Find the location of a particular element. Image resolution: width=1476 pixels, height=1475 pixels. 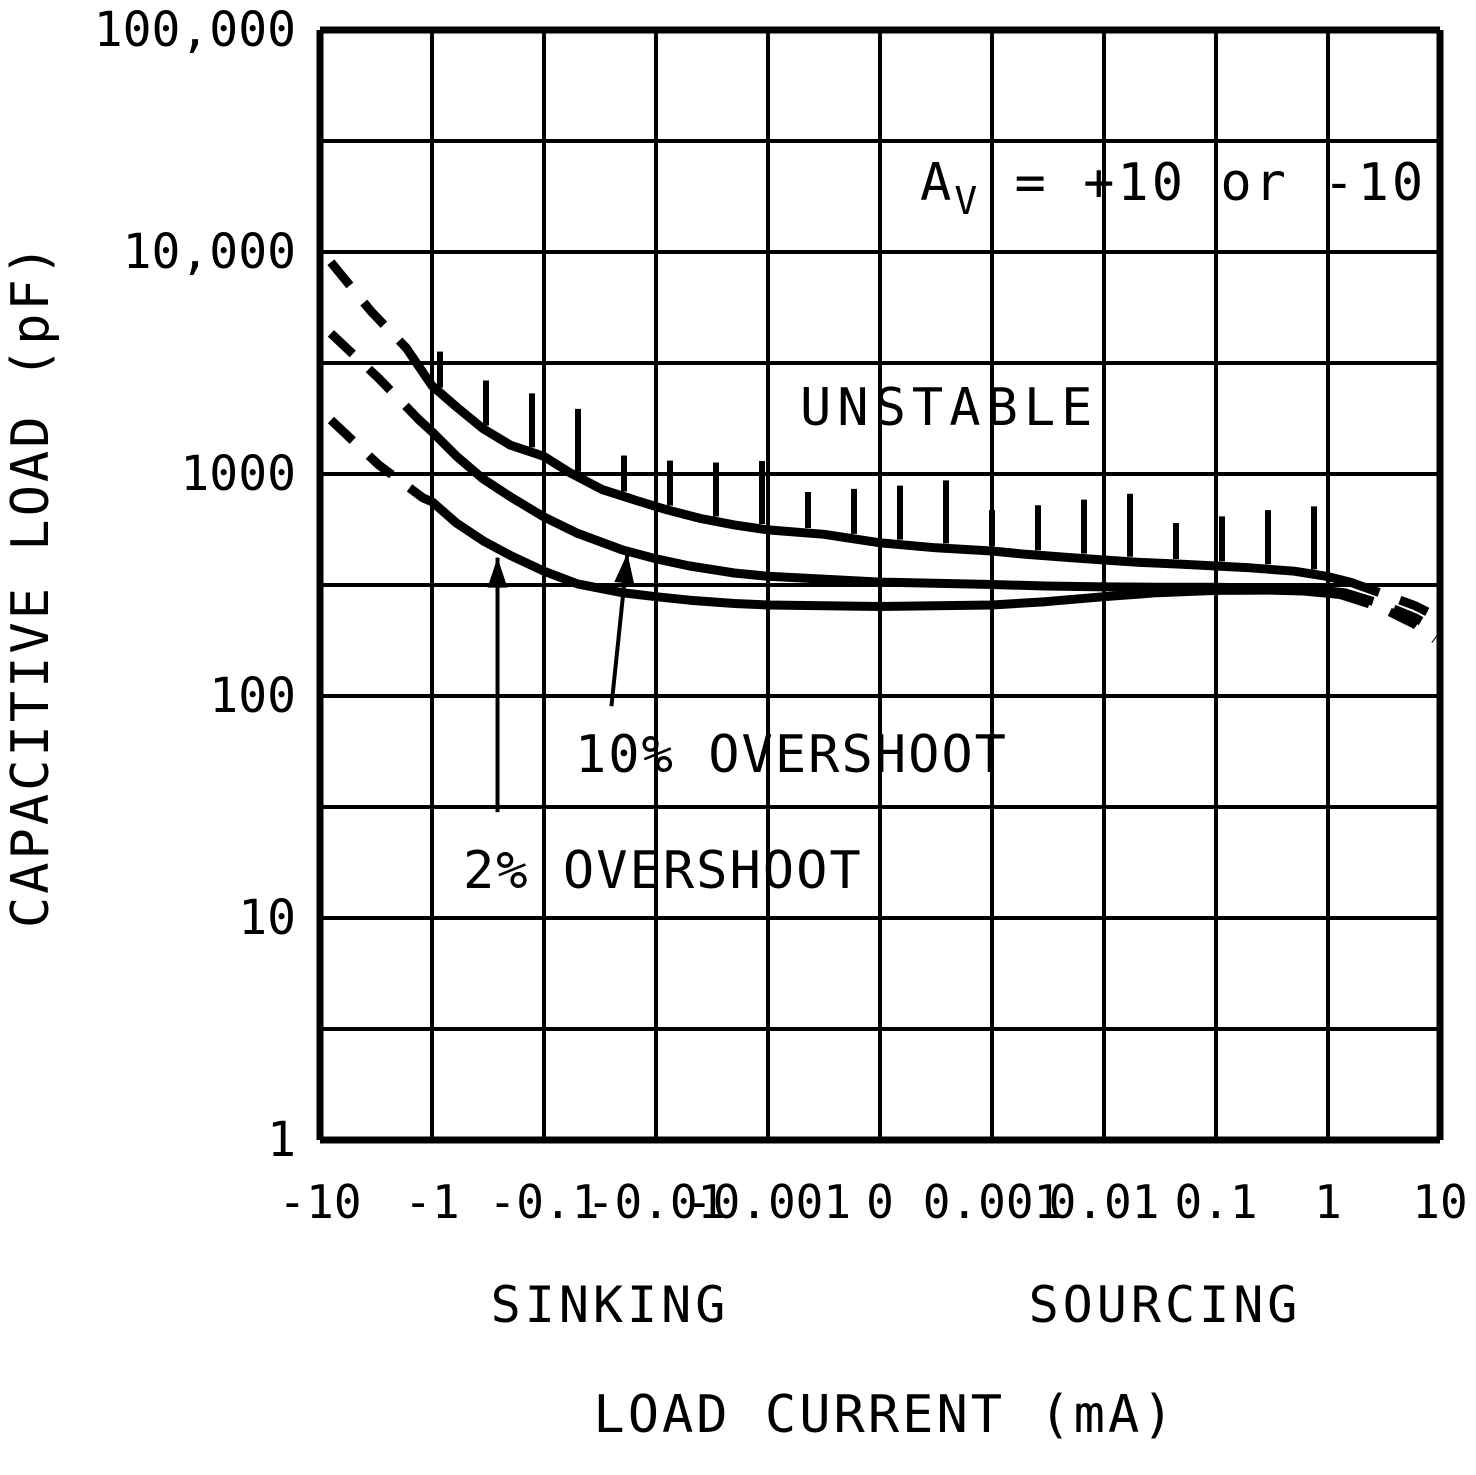

x-tick-label: 0.001 is located at coordinates (992, 1202).